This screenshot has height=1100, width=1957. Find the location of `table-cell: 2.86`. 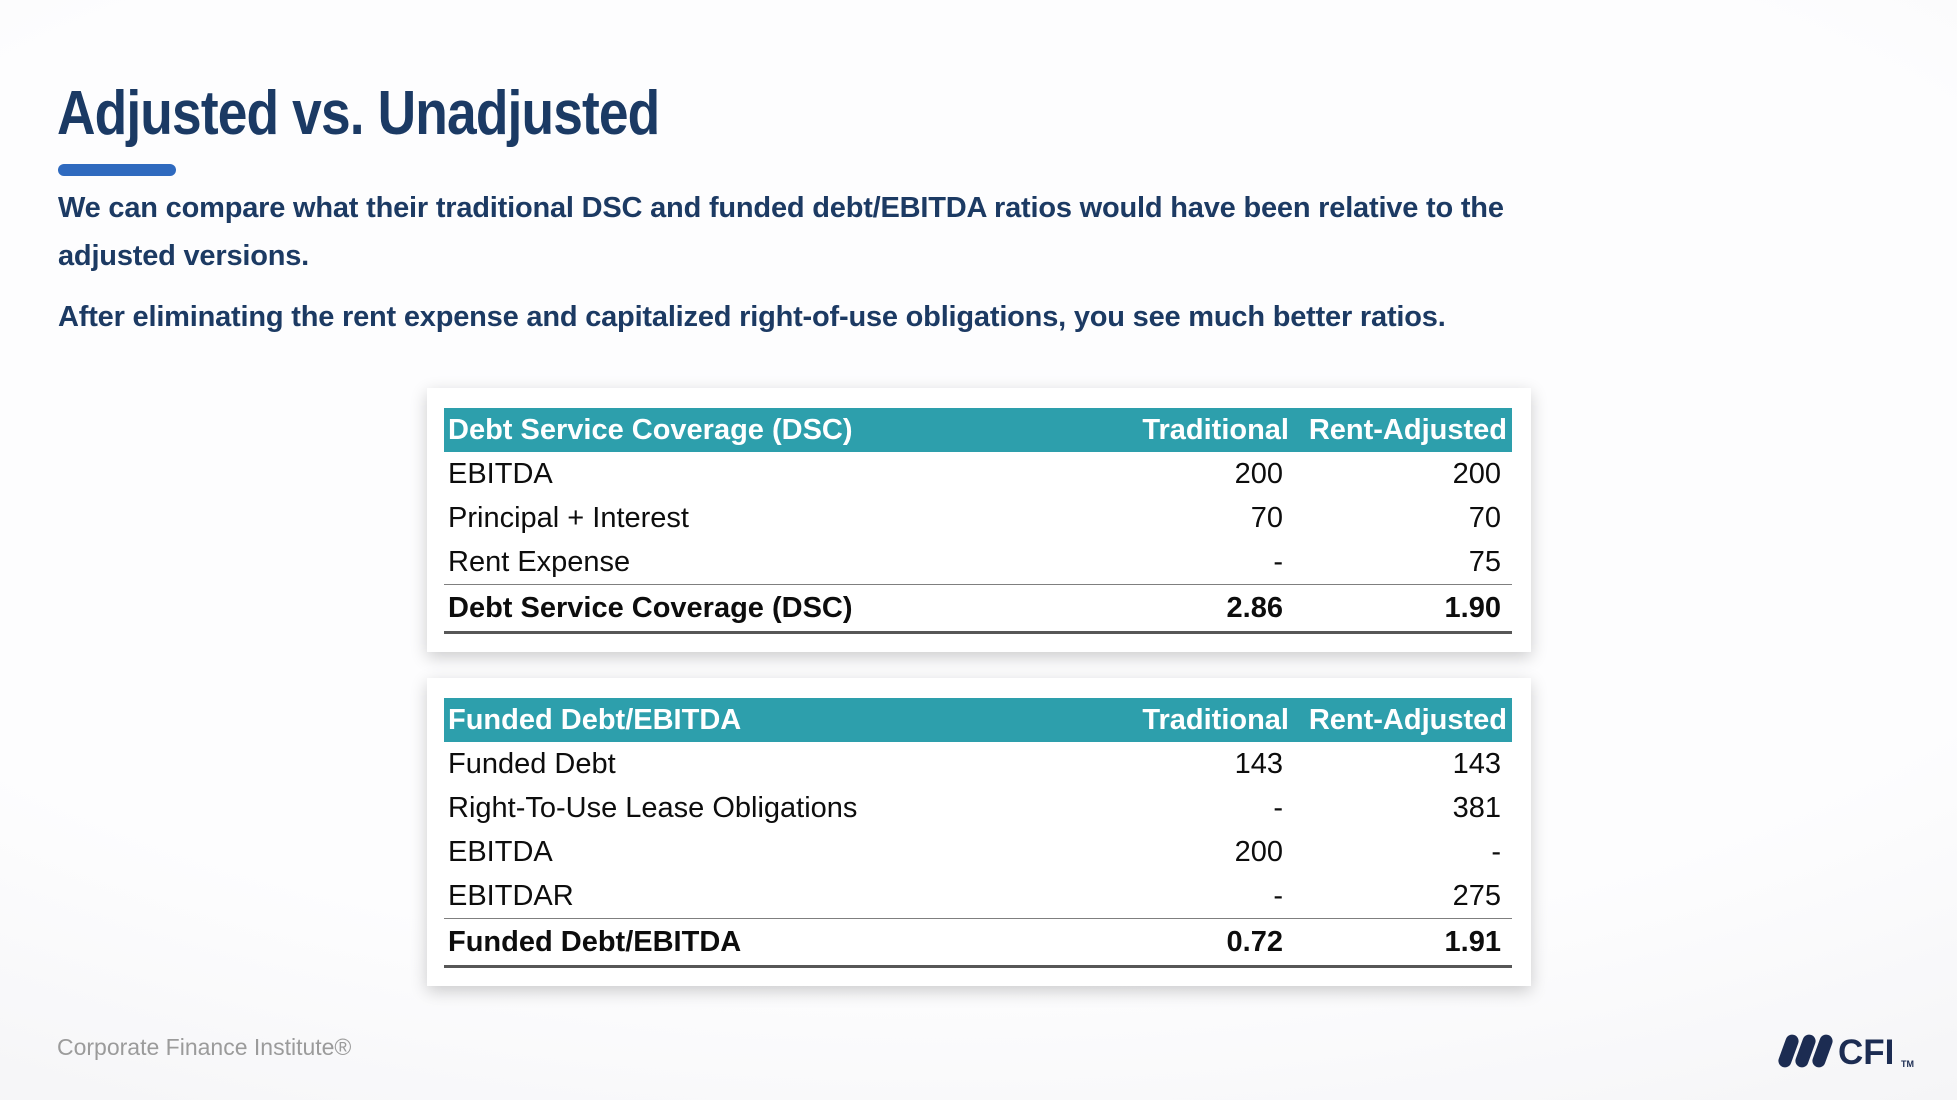

table-cell: 2.86 is located at coordinates (1185, 609).